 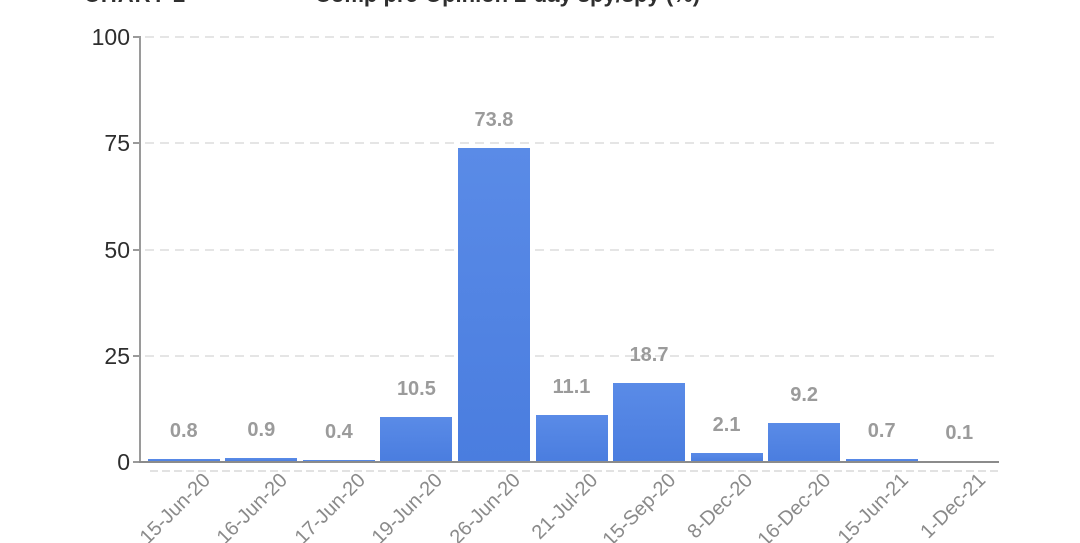 I want to click on bar-value-label: 18.7, so click(x=649, y=354).